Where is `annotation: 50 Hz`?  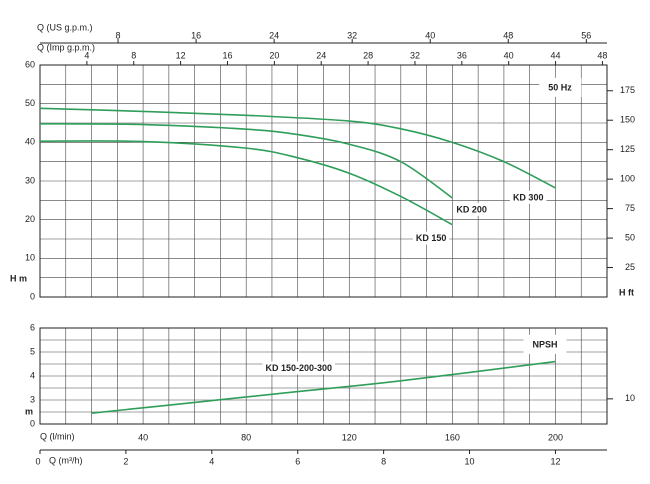
annotation: 50 Hz is located at coordinates (560, 87).